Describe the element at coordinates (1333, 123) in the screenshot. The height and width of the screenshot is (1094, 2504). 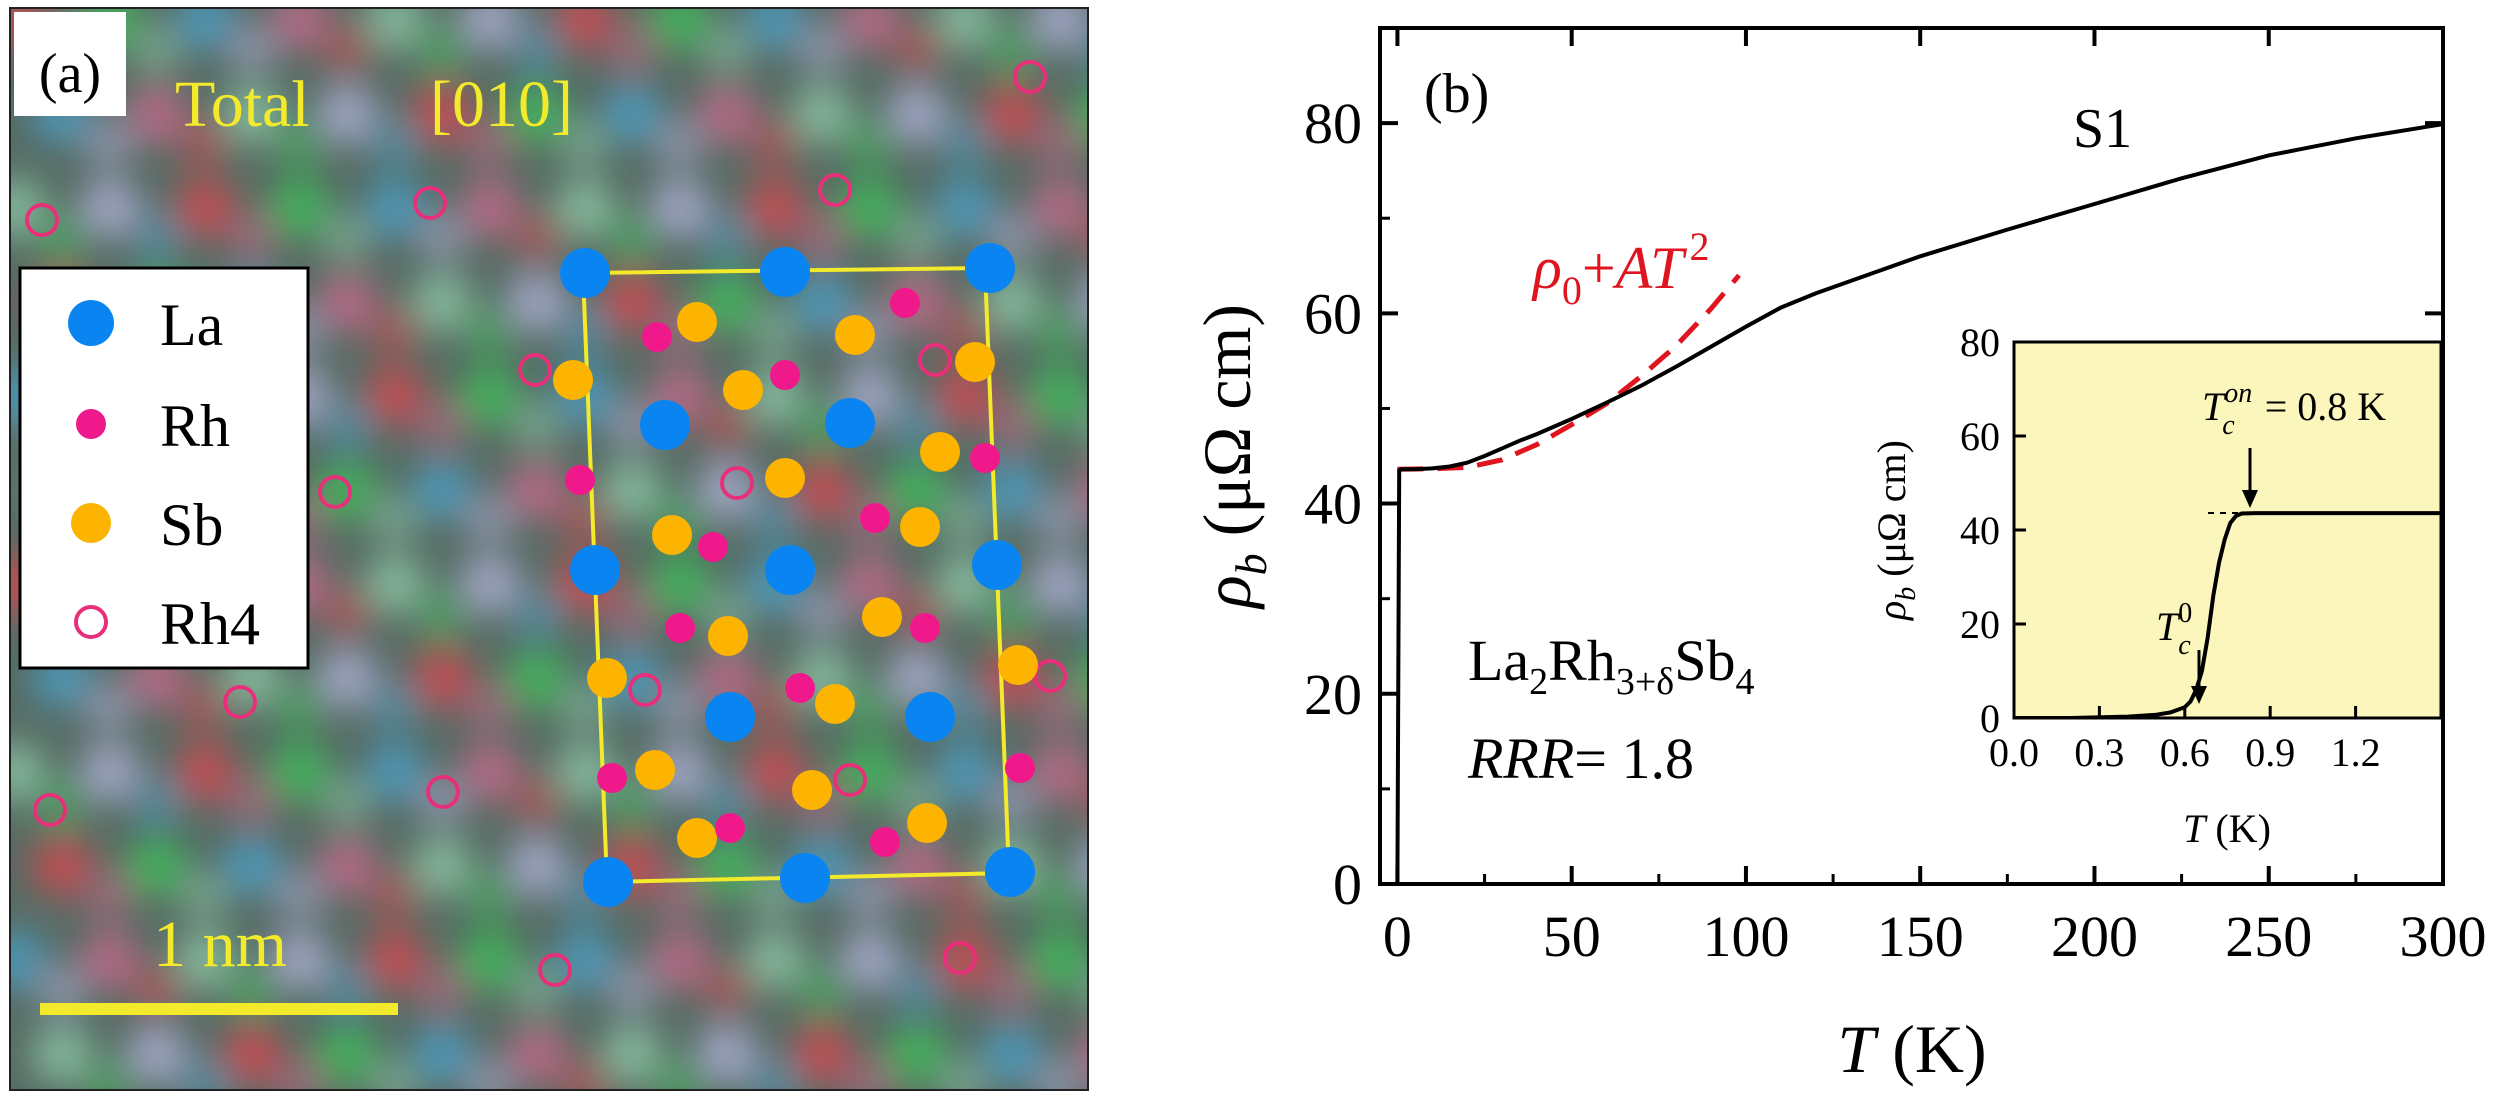
I see `y-tick-label: 80` at that location.